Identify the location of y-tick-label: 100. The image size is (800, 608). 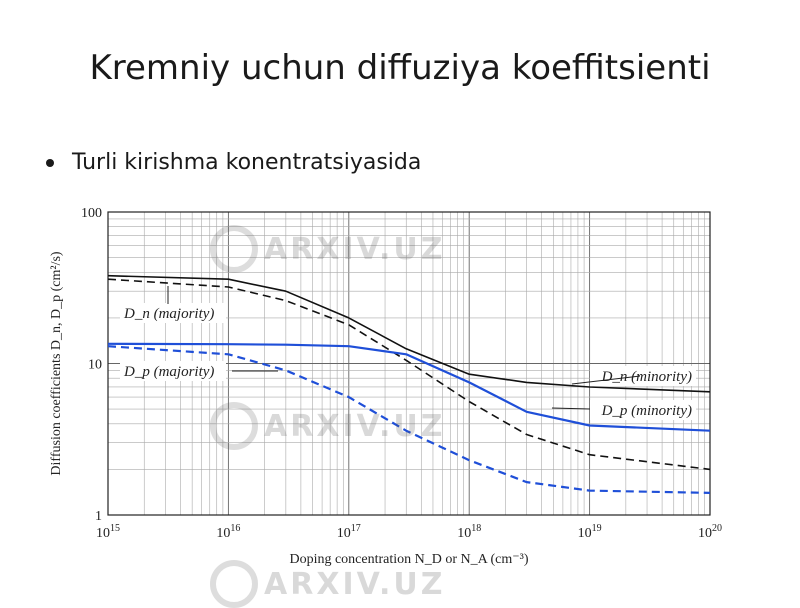
(91, 213).